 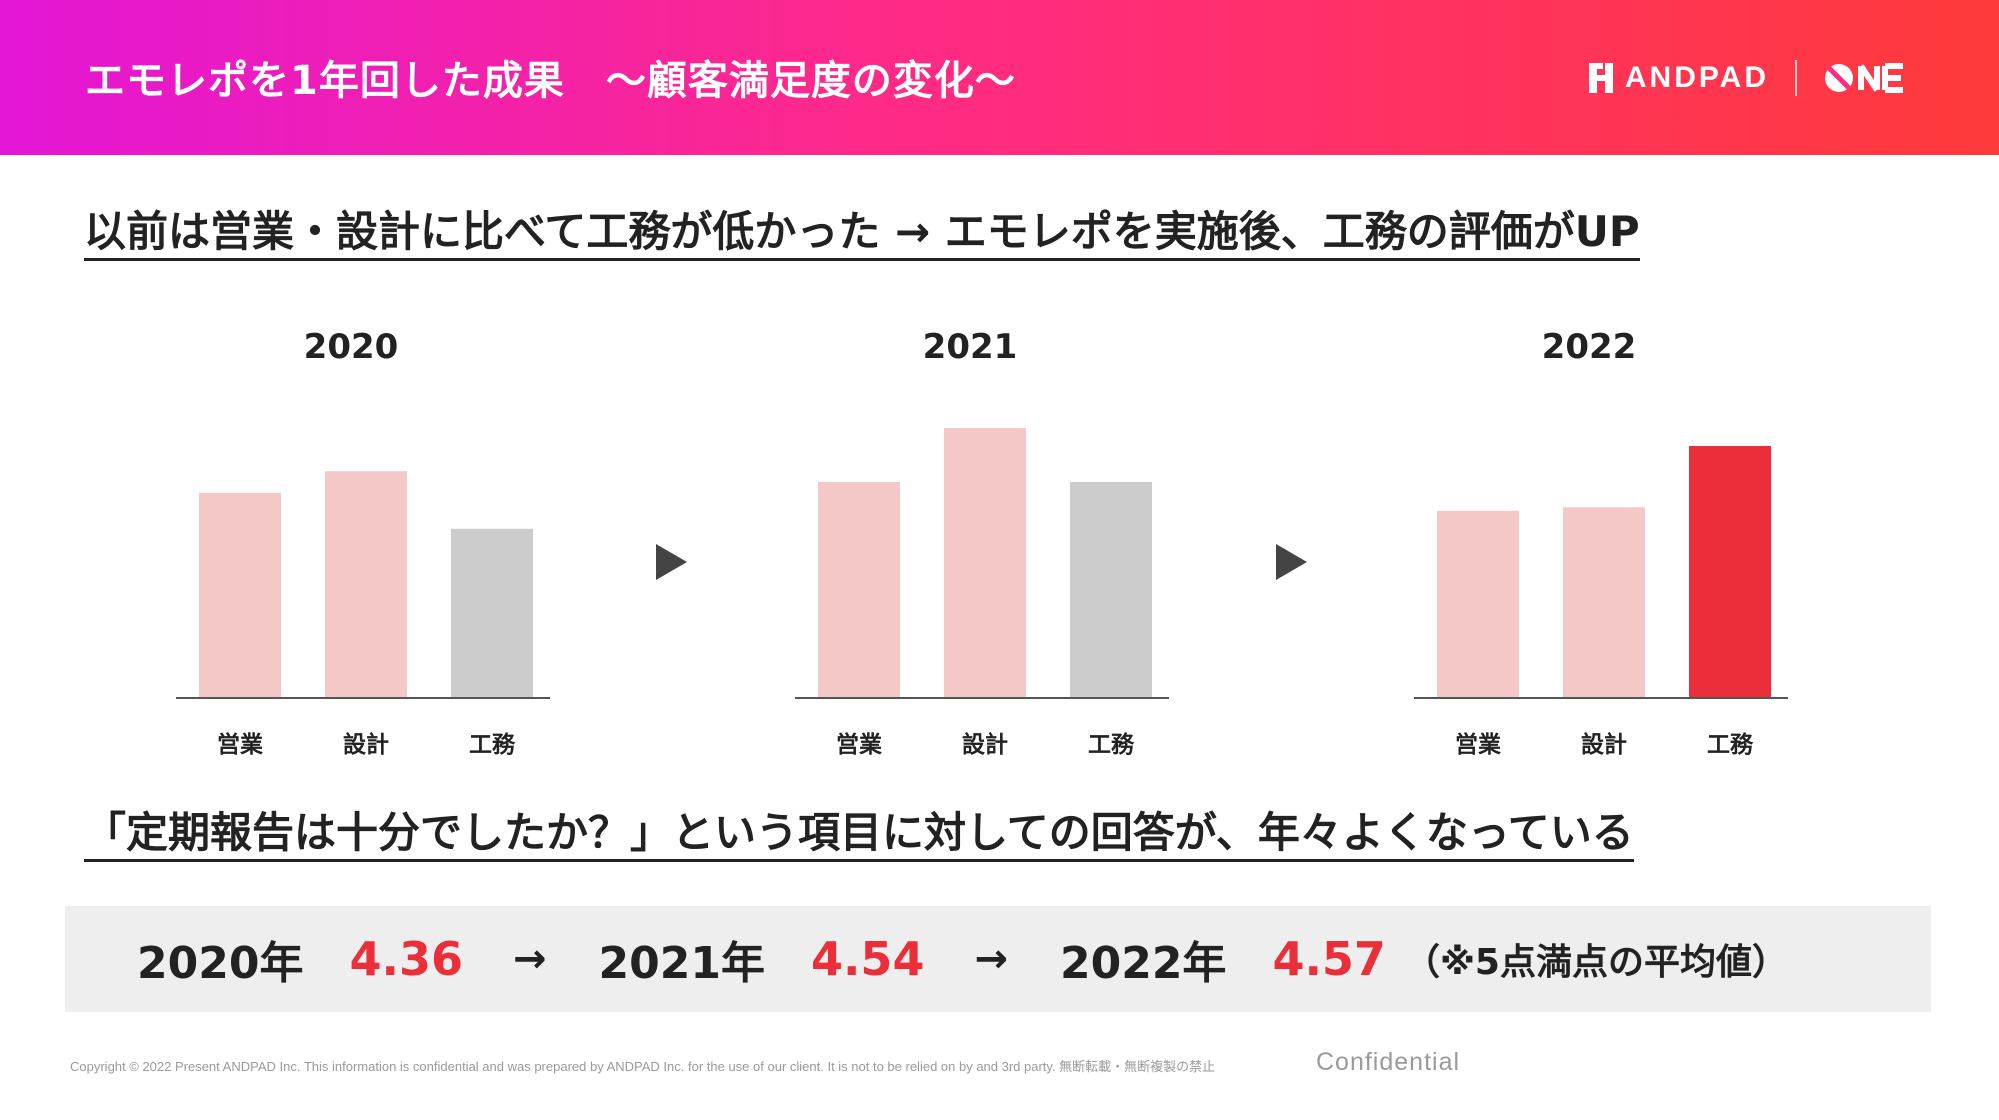 I want to click on category-label-2021-1: 設計, so click(x=985, y=744).